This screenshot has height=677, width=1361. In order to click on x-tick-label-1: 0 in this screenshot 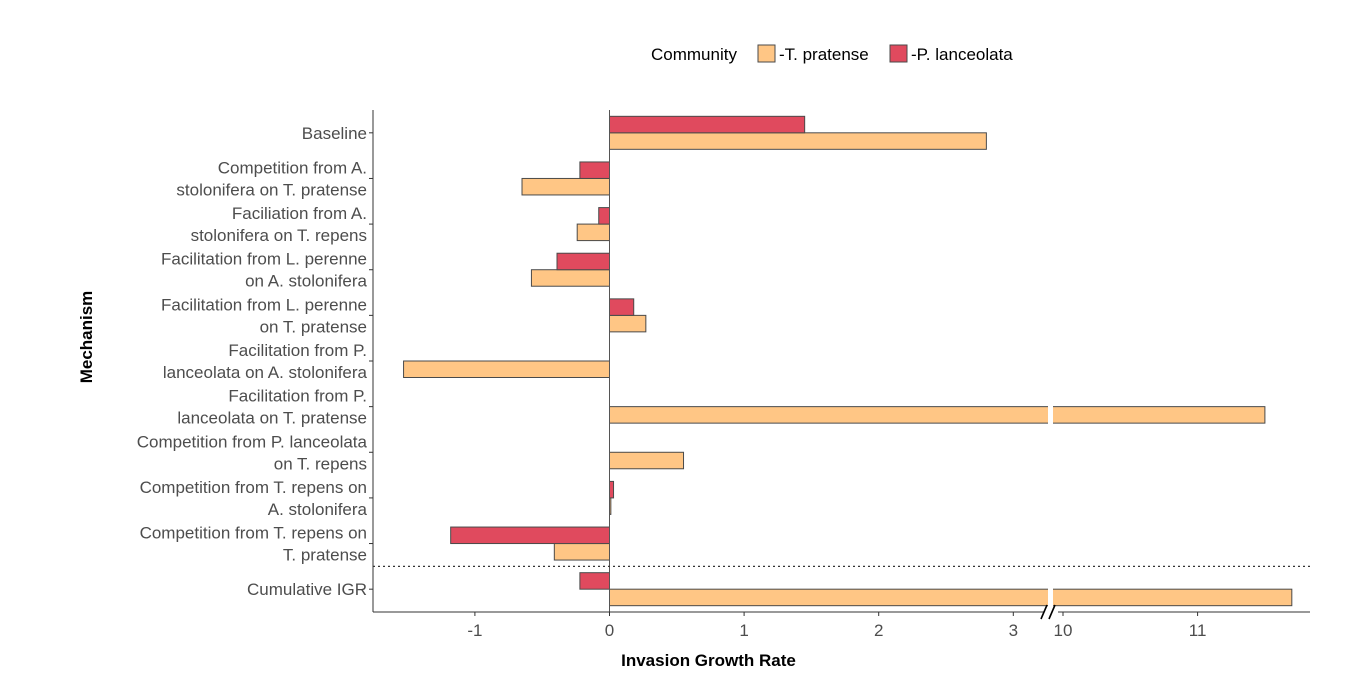, I will do `click(609, 630)`.